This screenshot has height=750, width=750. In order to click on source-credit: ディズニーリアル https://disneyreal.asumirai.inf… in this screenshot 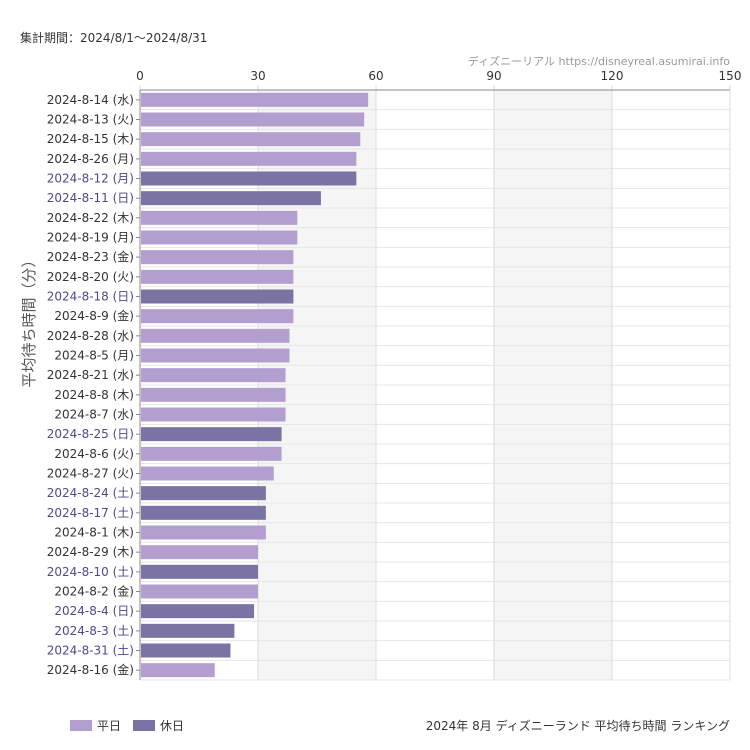, I will do `click(598, 61)`.